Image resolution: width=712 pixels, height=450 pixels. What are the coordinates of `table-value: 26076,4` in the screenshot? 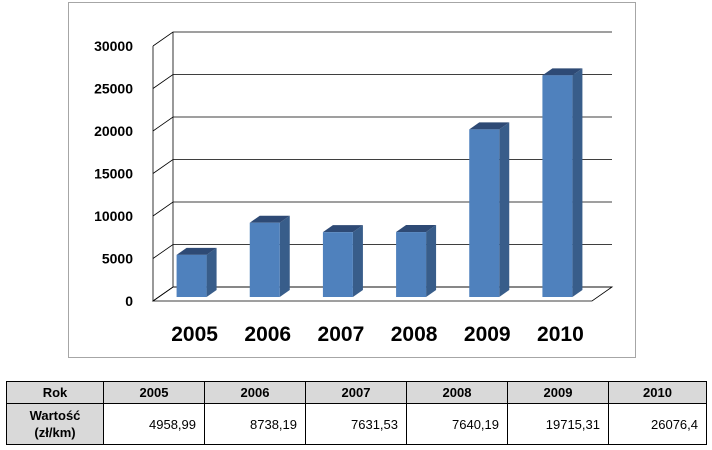 It's located at (657, 424).